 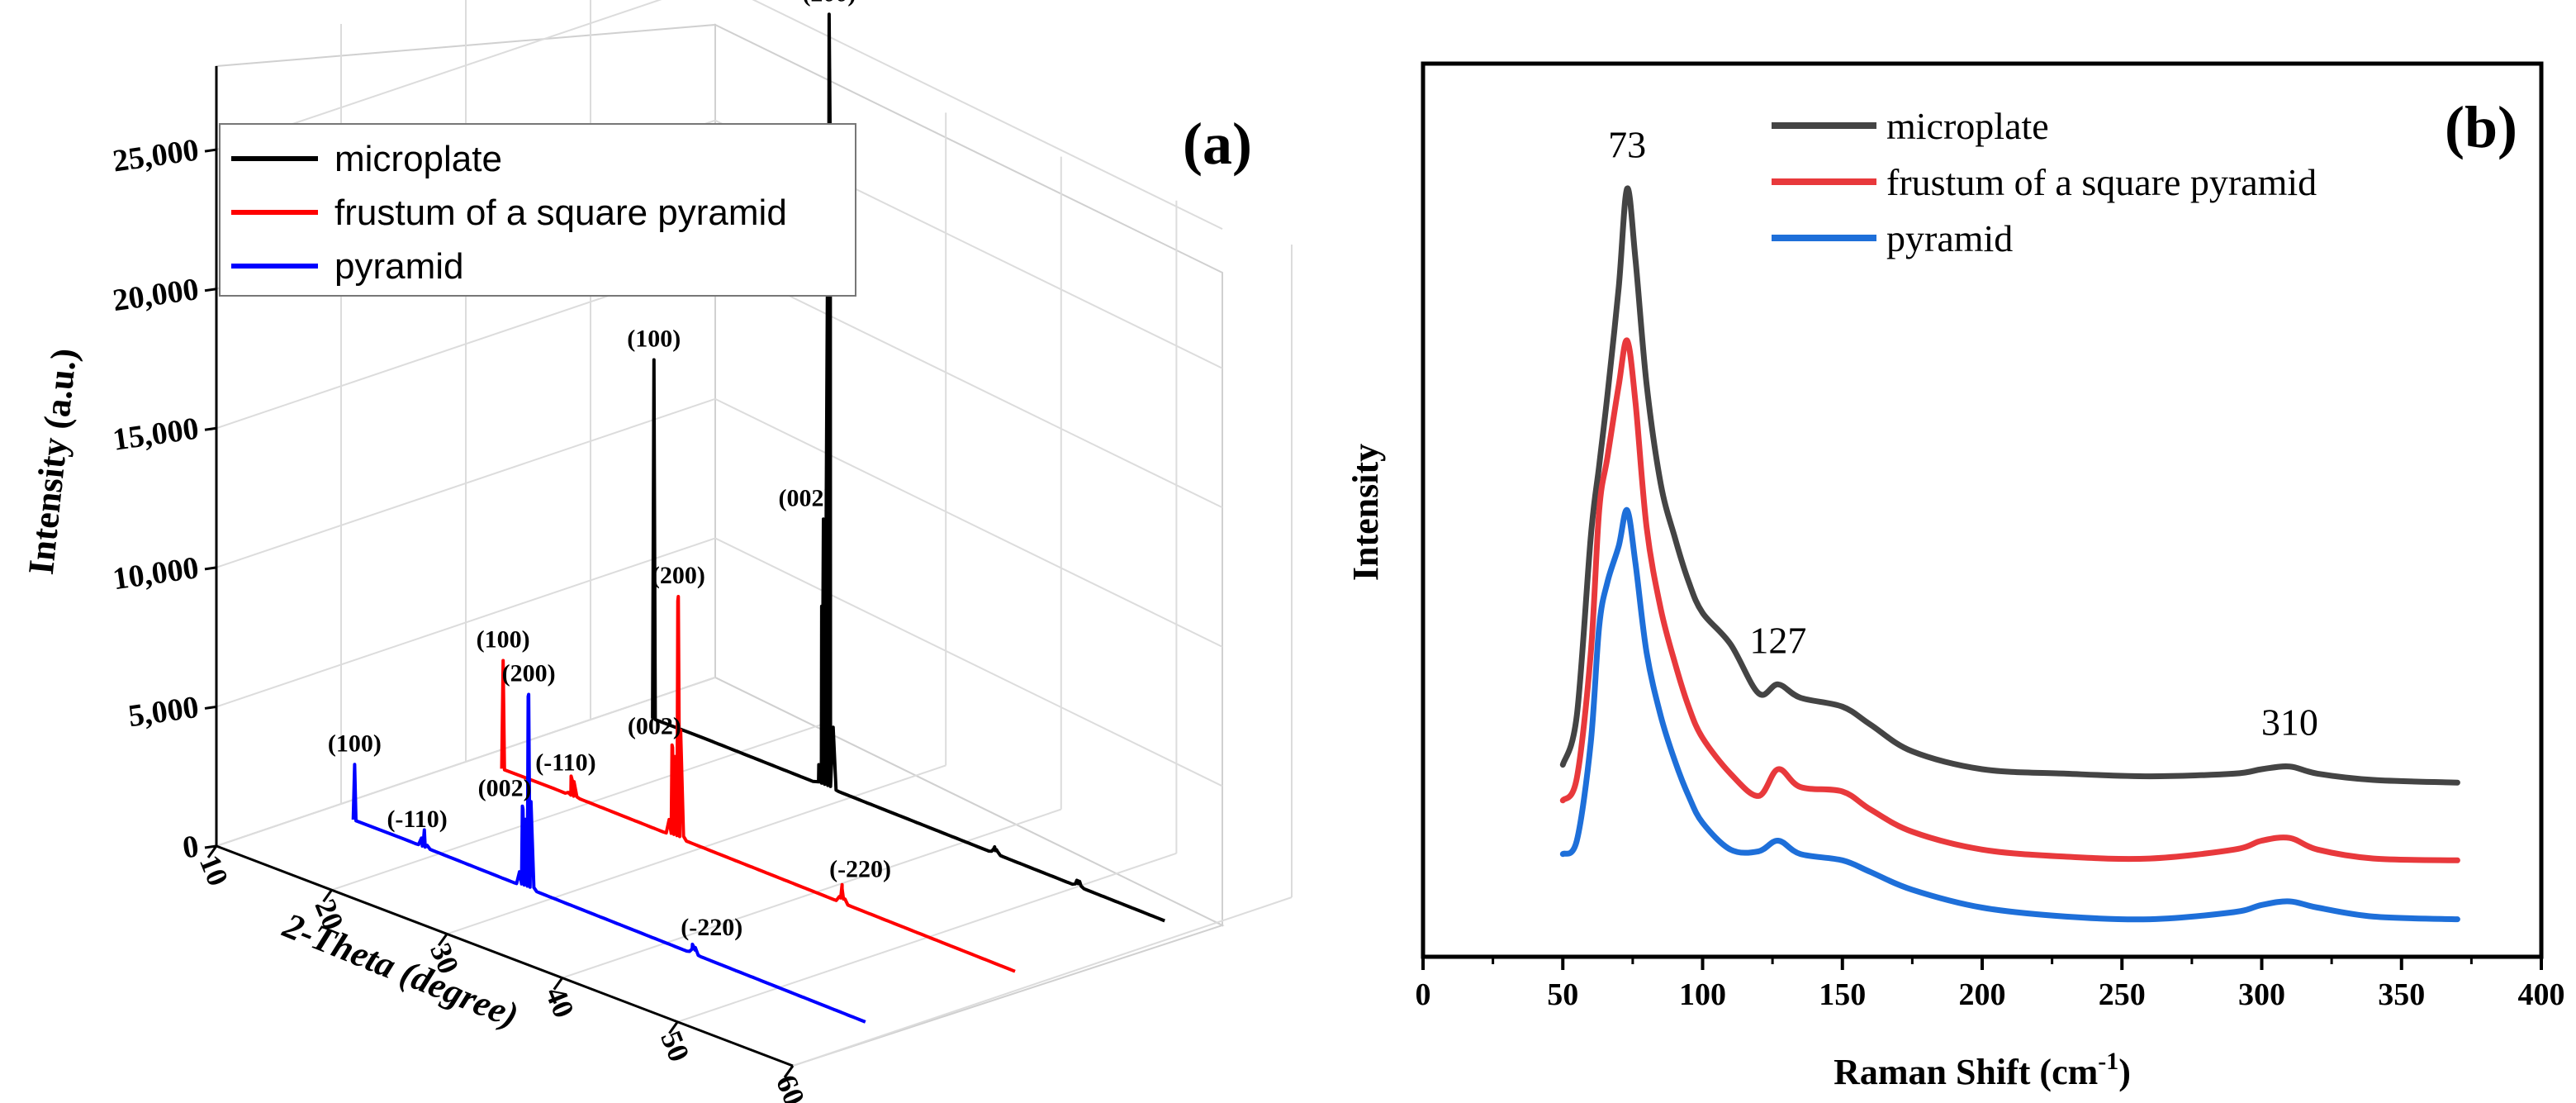 What do you see at coordinates (654, 726) in the screenshot?
I see `a-peak-label-1-2: (002)` at bounding box center [654, 726].